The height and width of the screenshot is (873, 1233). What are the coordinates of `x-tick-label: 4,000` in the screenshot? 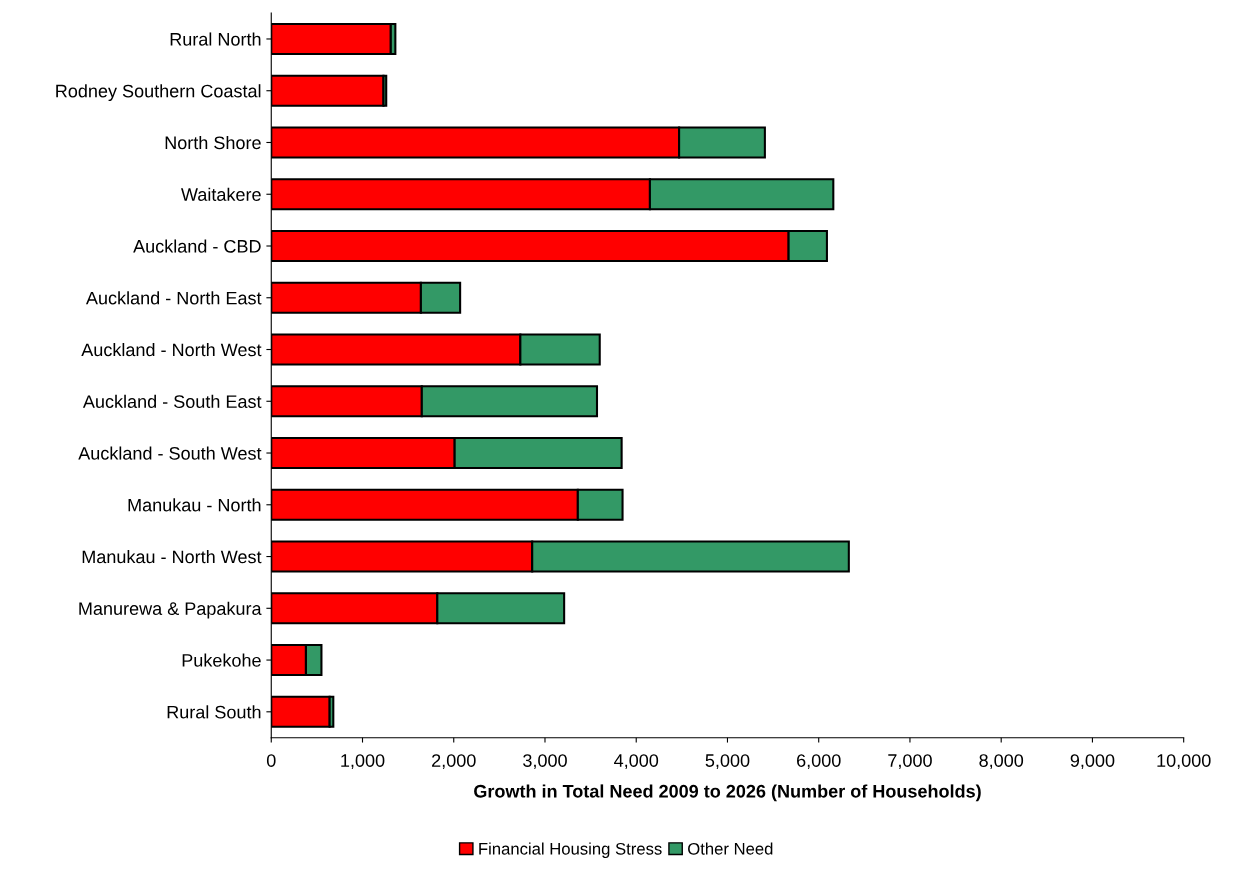 It's located at (636, 762).